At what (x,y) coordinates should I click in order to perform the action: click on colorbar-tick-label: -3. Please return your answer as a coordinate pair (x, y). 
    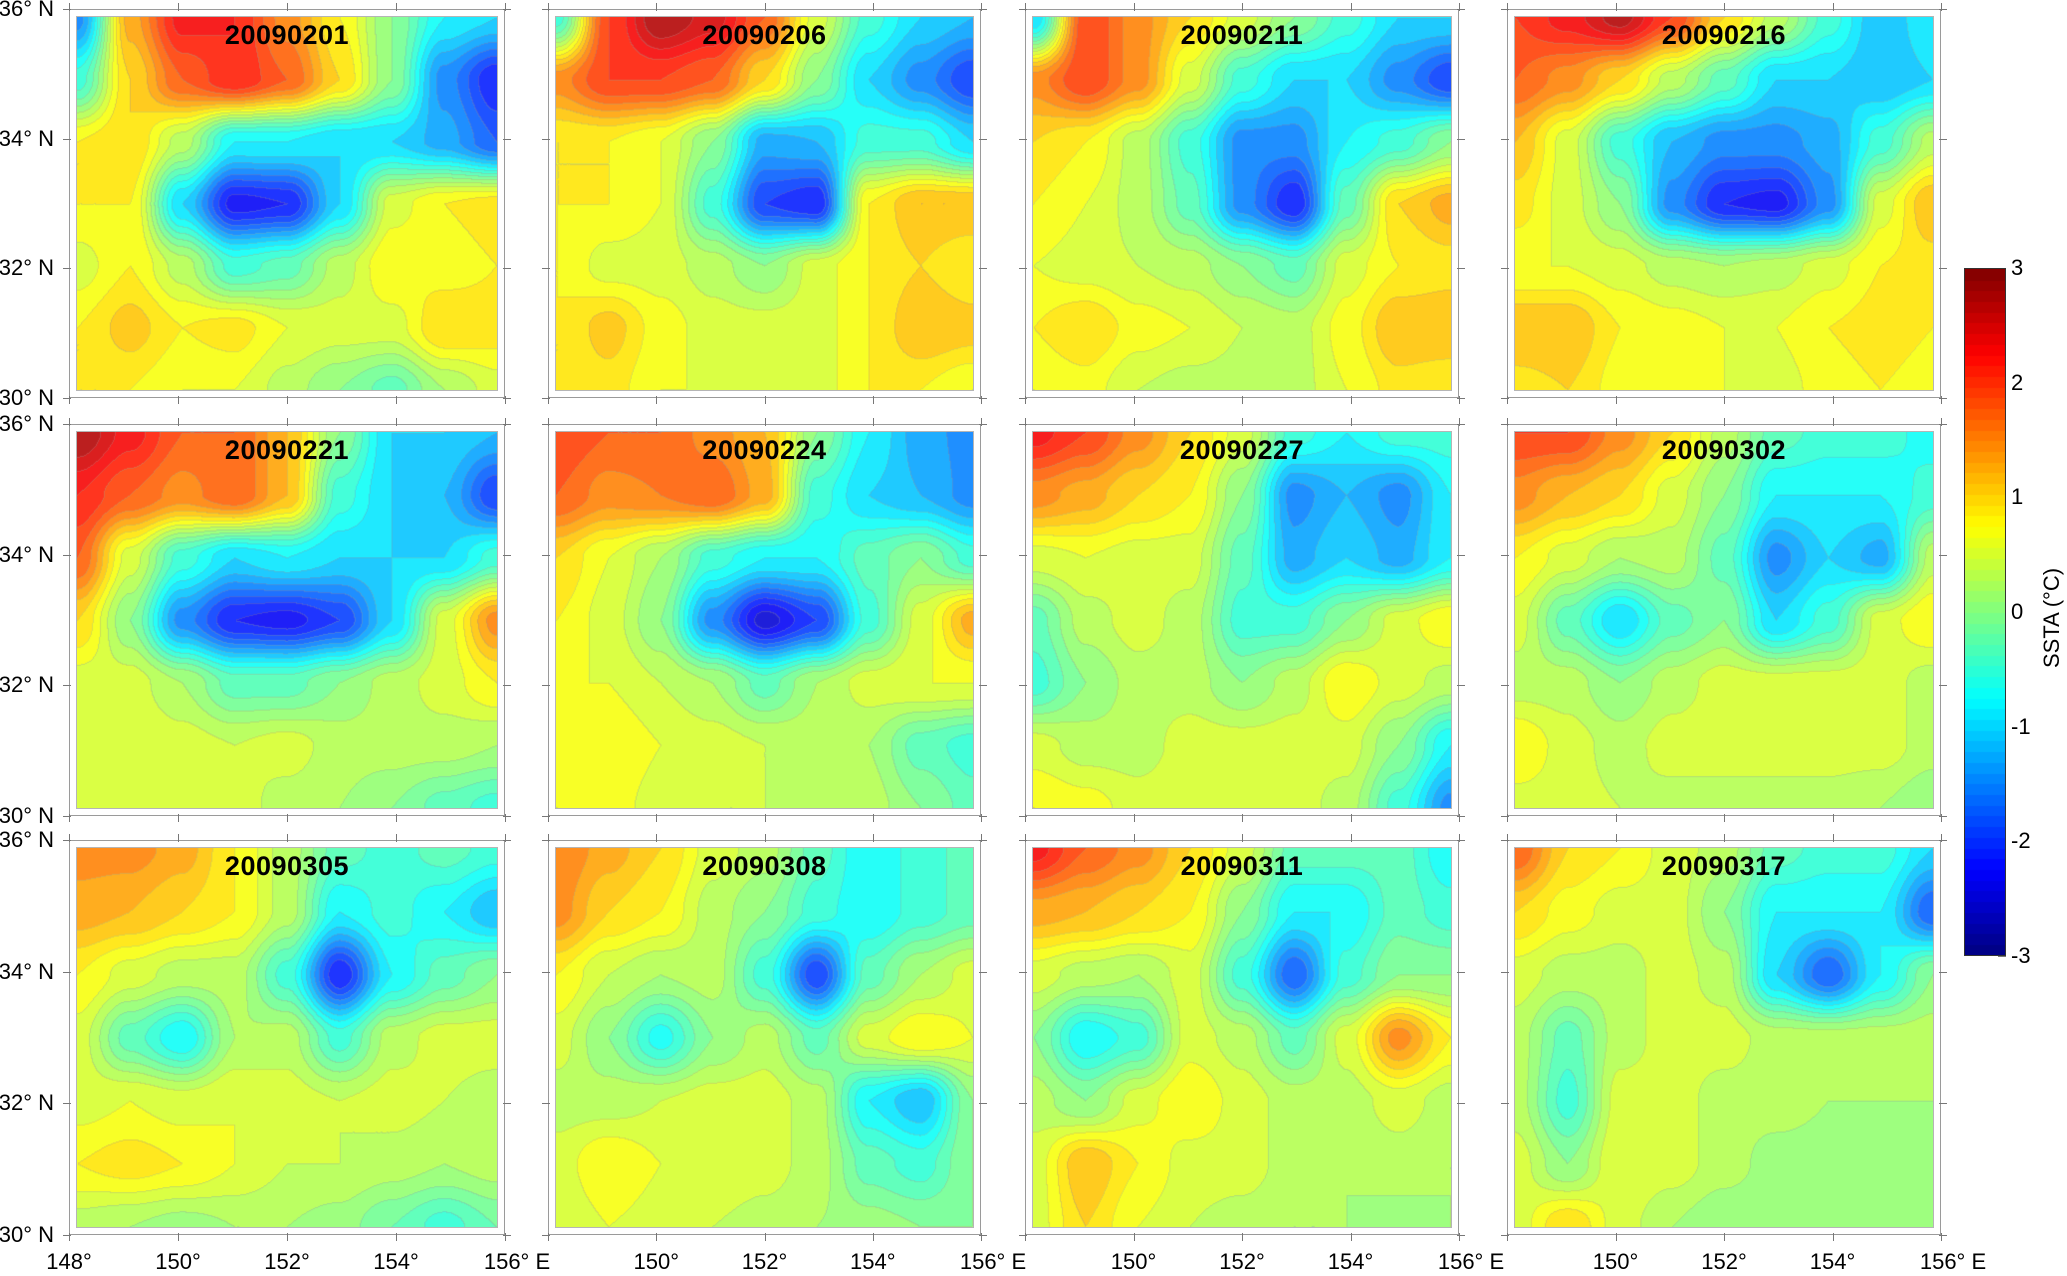
    Looking at the image, I should click on (2021, 955).